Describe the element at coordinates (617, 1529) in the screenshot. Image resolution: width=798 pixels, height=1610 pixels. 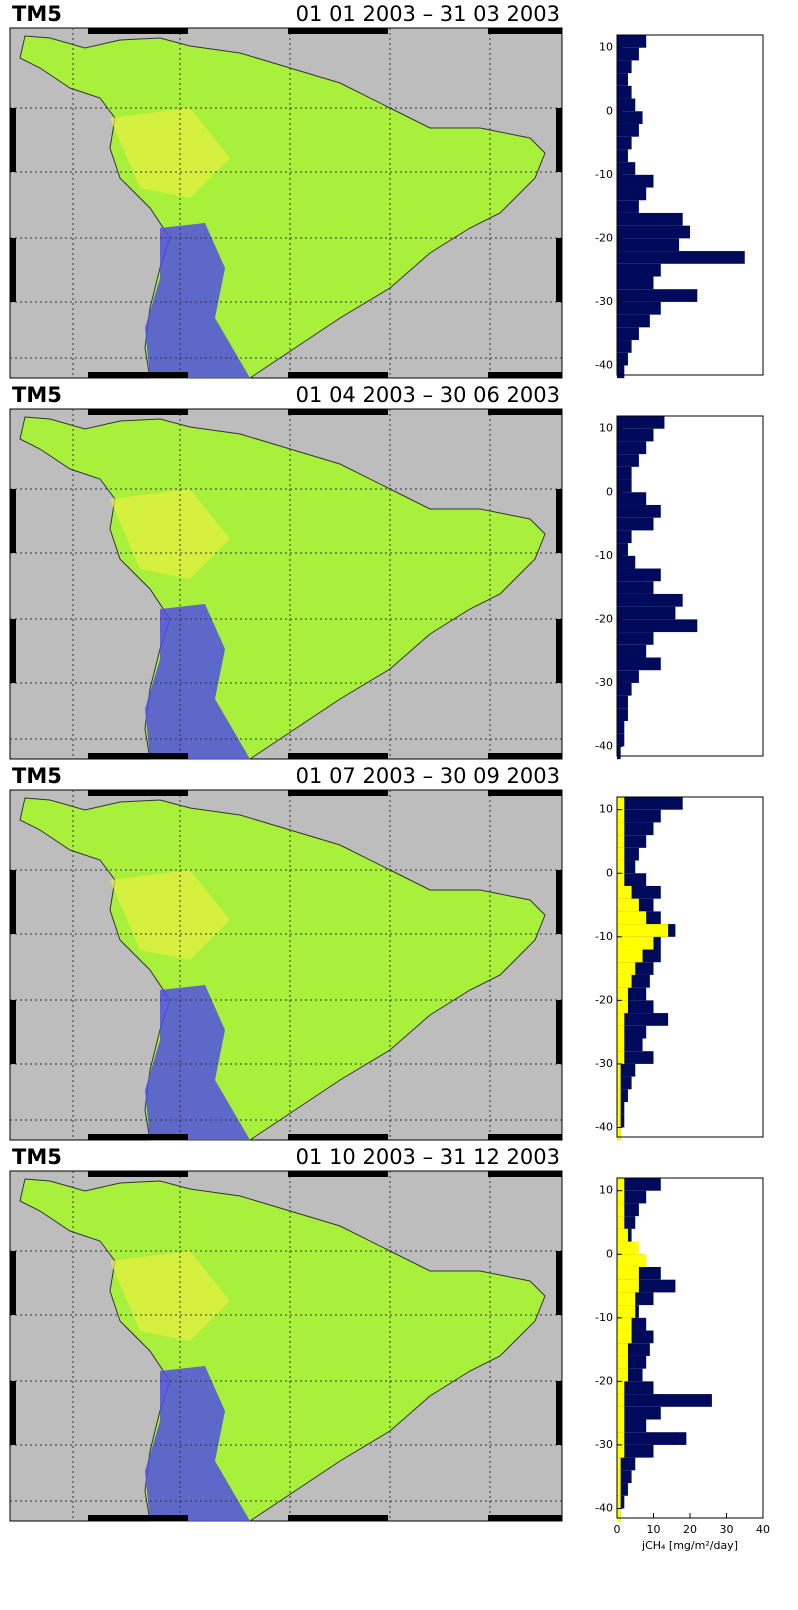
I see `x-tick-label: 0` at that location.